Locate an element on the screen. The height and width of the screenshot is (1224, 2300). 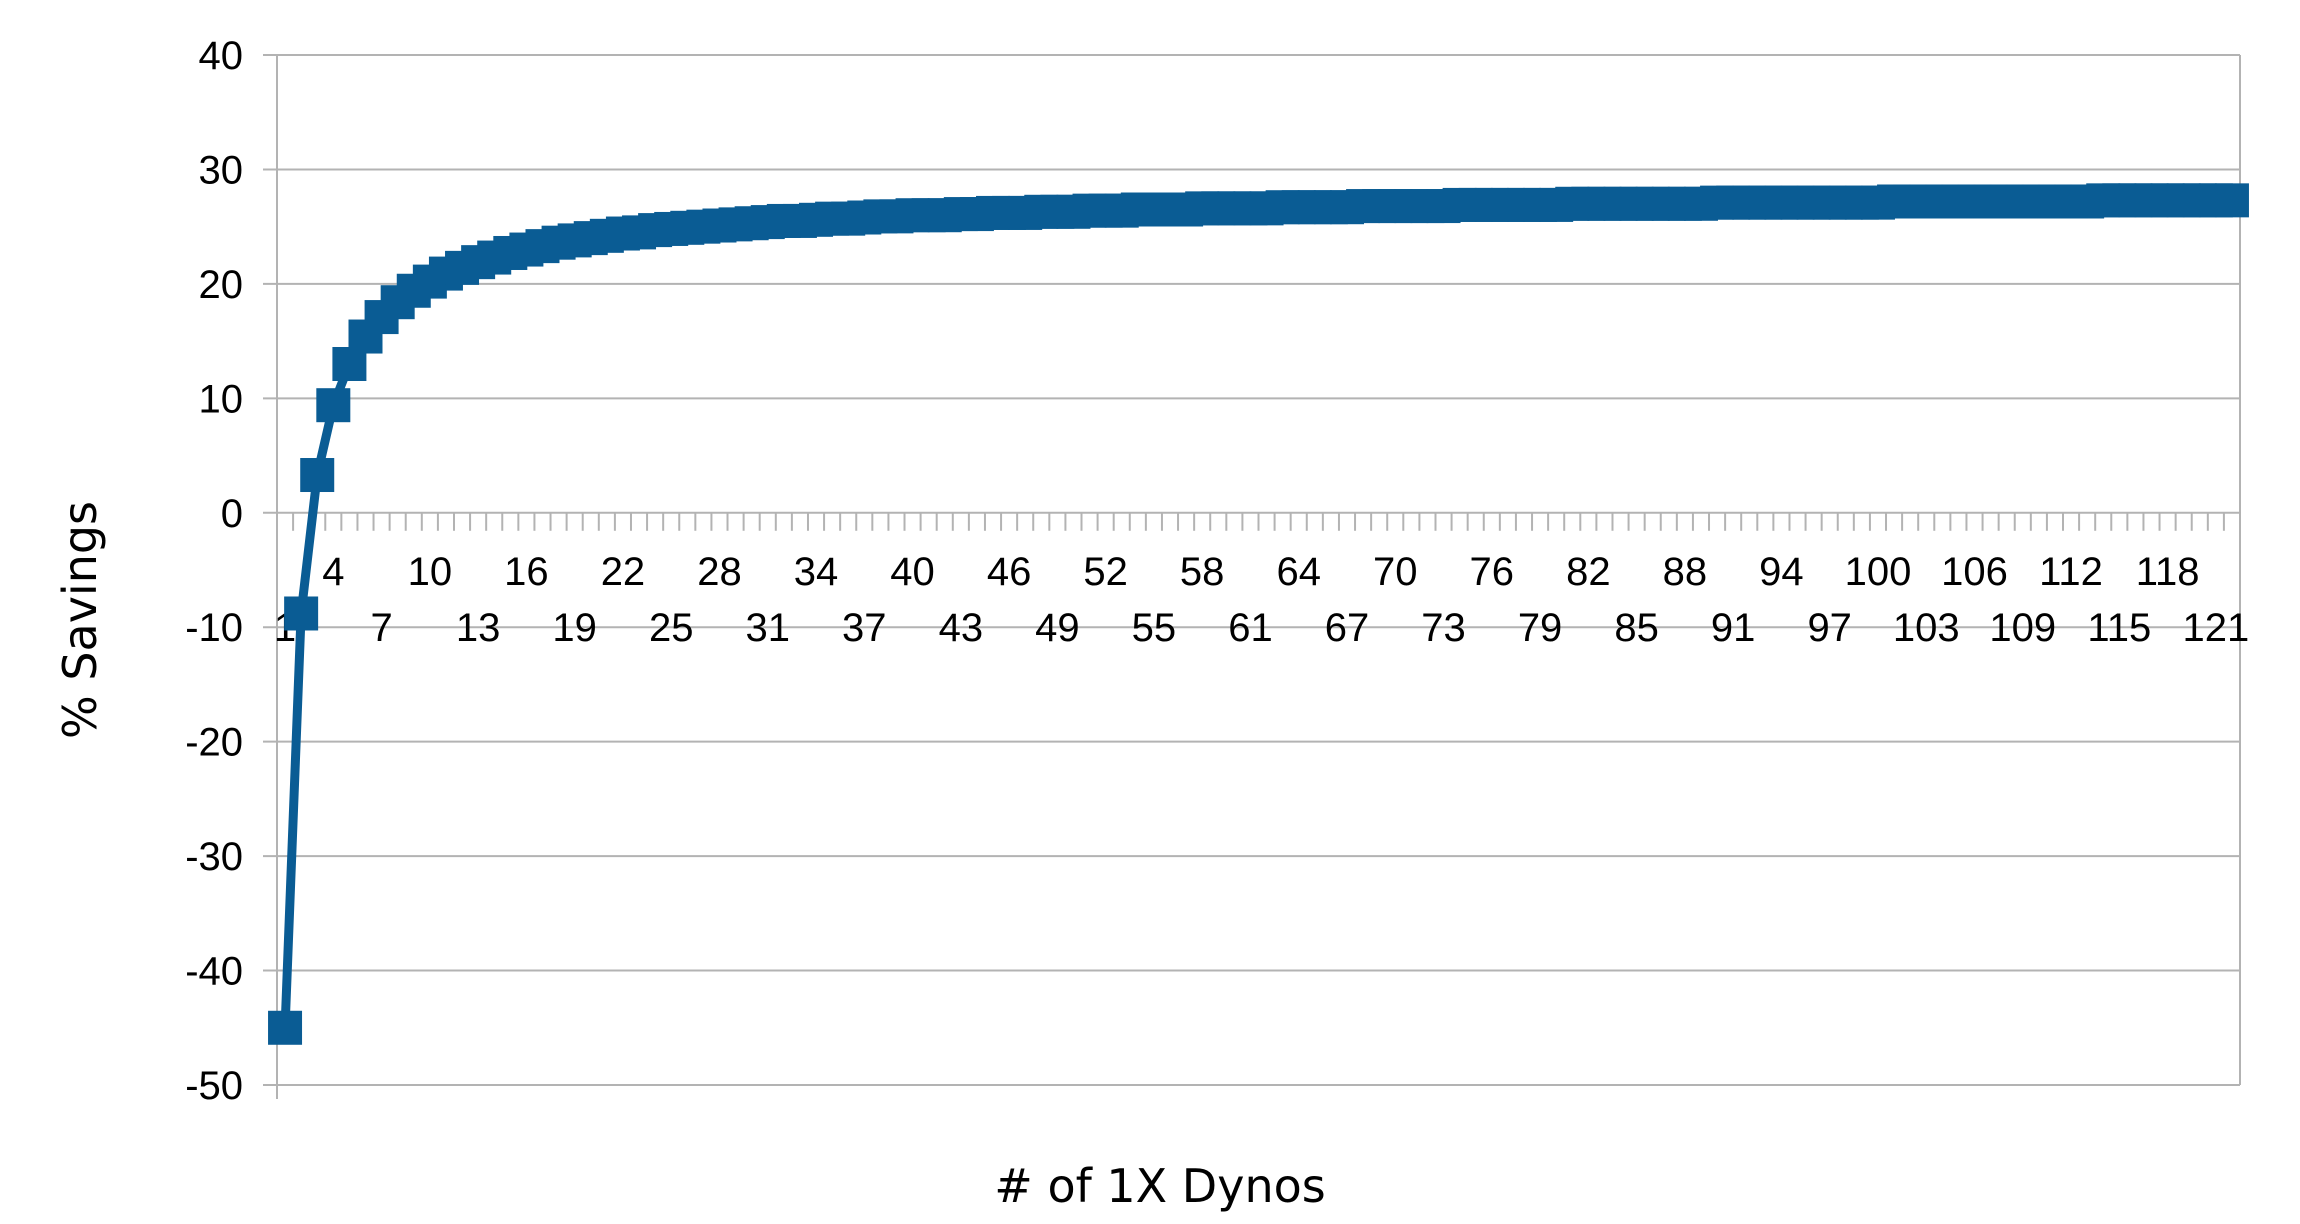
x-tick-label: 37 is located at coordinates (864, 628).